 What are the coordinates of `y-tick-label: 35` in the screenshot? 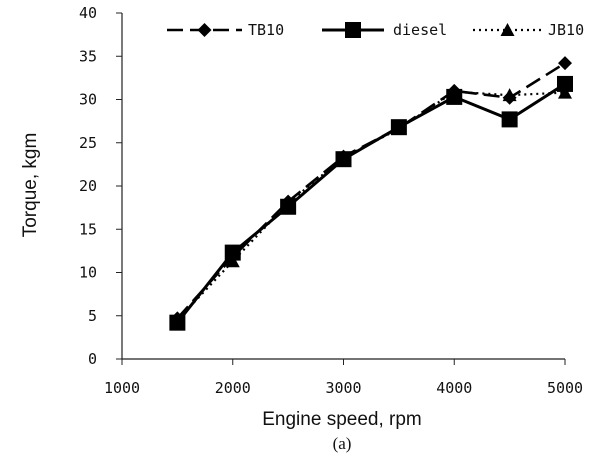 It's located at (88, 56).